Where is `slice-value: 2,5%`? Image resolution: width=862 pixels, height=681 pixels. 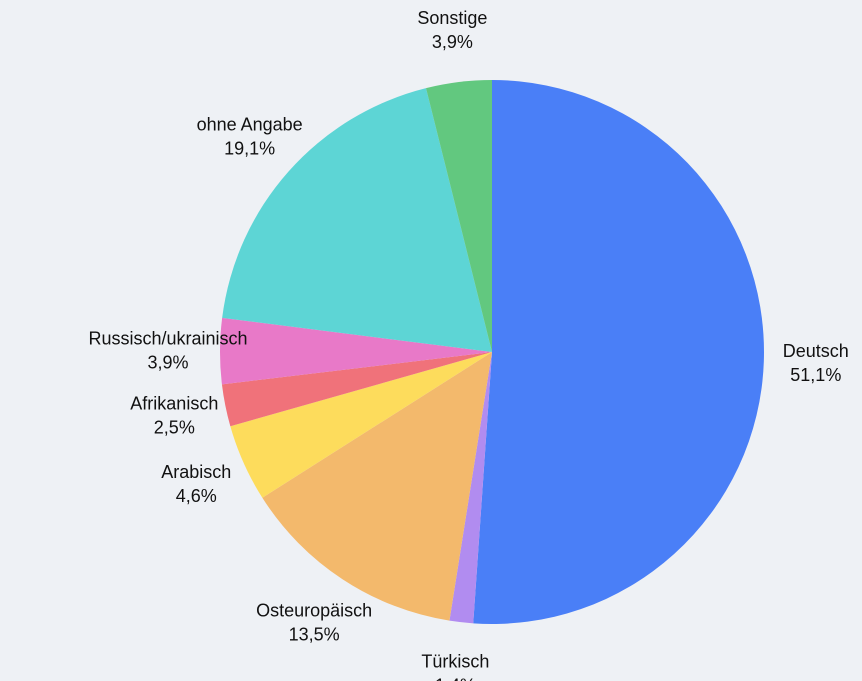
slice-value: 2,5% is located at coordinates (174, 427).